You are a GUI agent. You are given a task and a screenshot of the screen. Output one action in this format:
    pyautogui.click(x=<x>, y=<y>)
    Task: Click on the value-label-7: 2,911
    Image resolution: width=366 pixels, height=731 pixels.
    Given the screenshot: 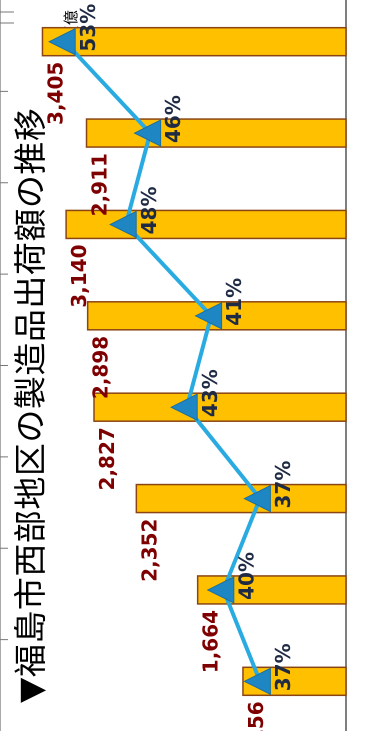 What is the action you would take?
    pyautogui.click(x=100, y=184)
    